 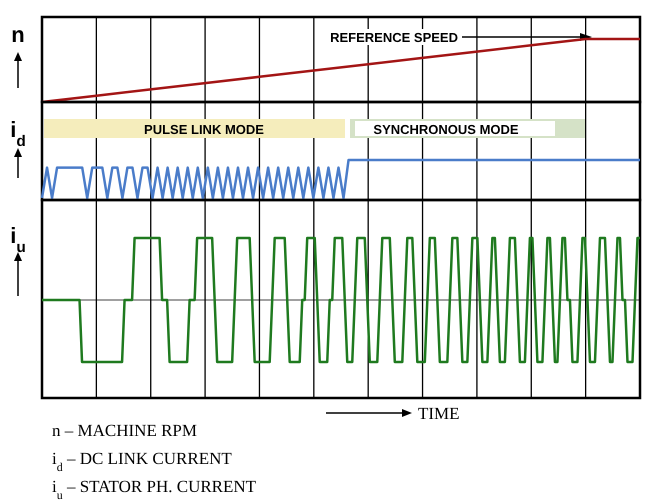 What do you see at coordinates (154, 489) in the screenshot?
I see `text: i$_{u}$ – STATOR PH. CURRENT` at bounding box center [154, 489].